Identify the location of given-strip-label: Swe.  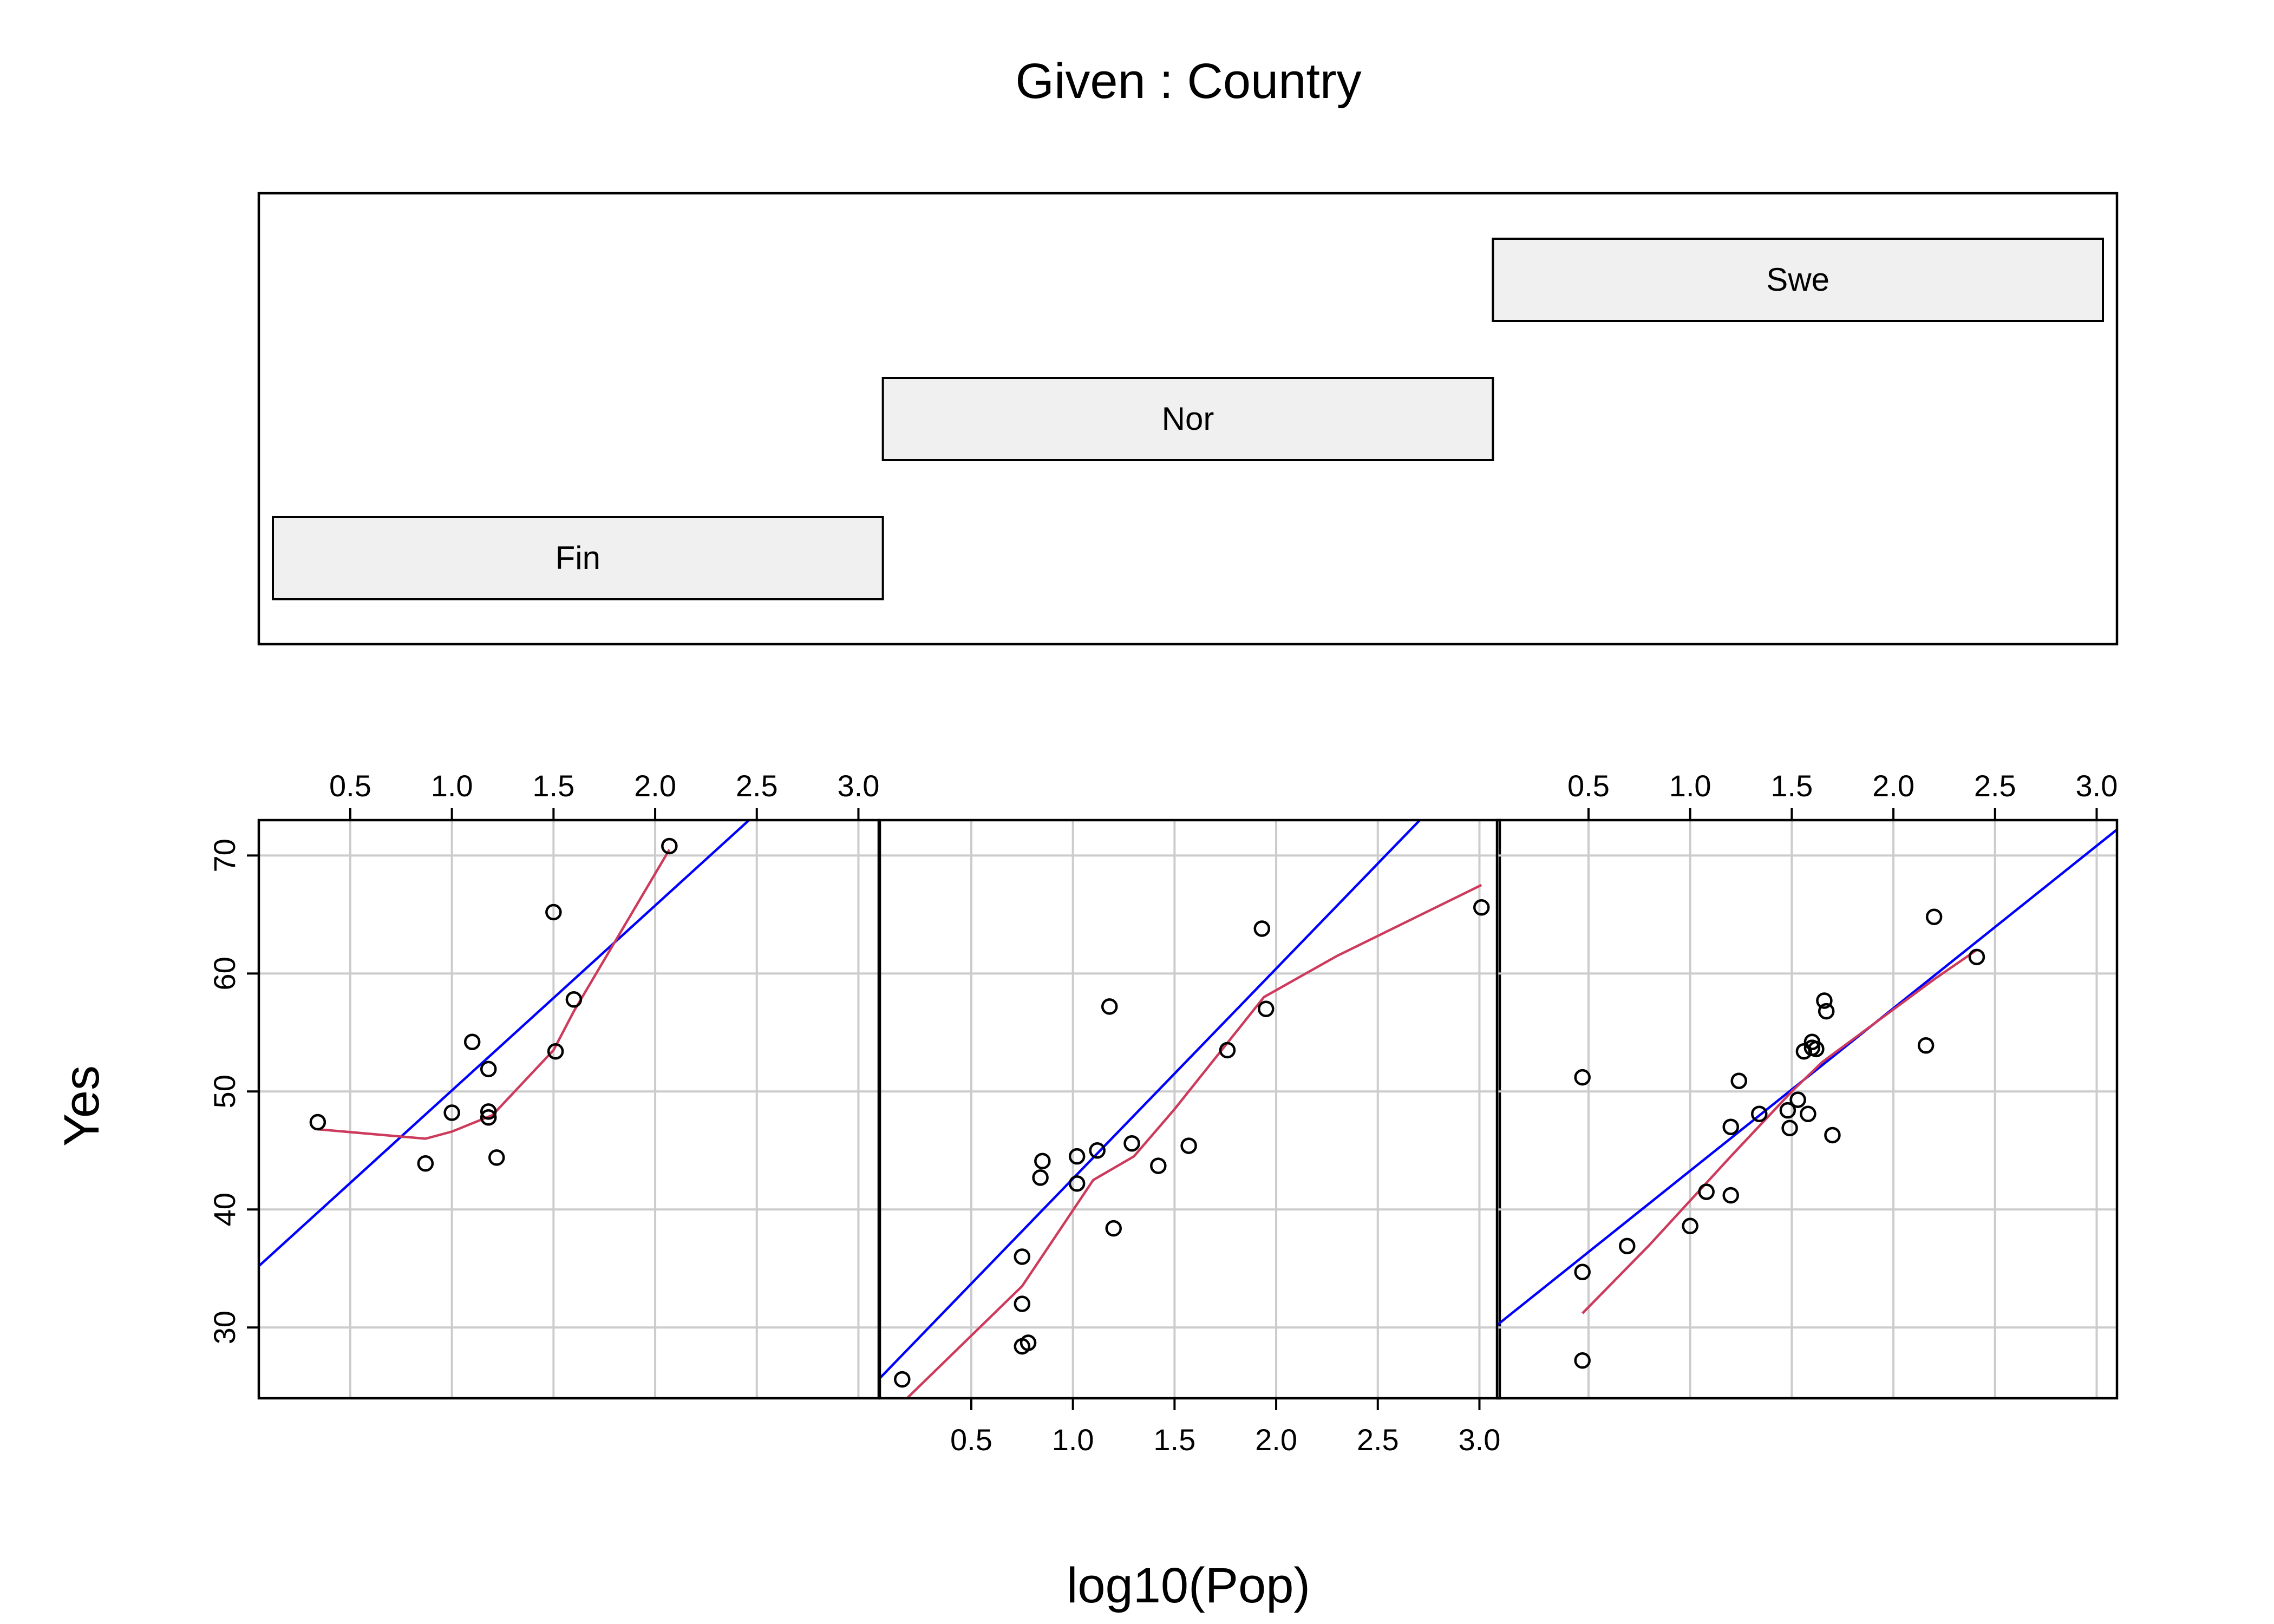
(1798, 279).